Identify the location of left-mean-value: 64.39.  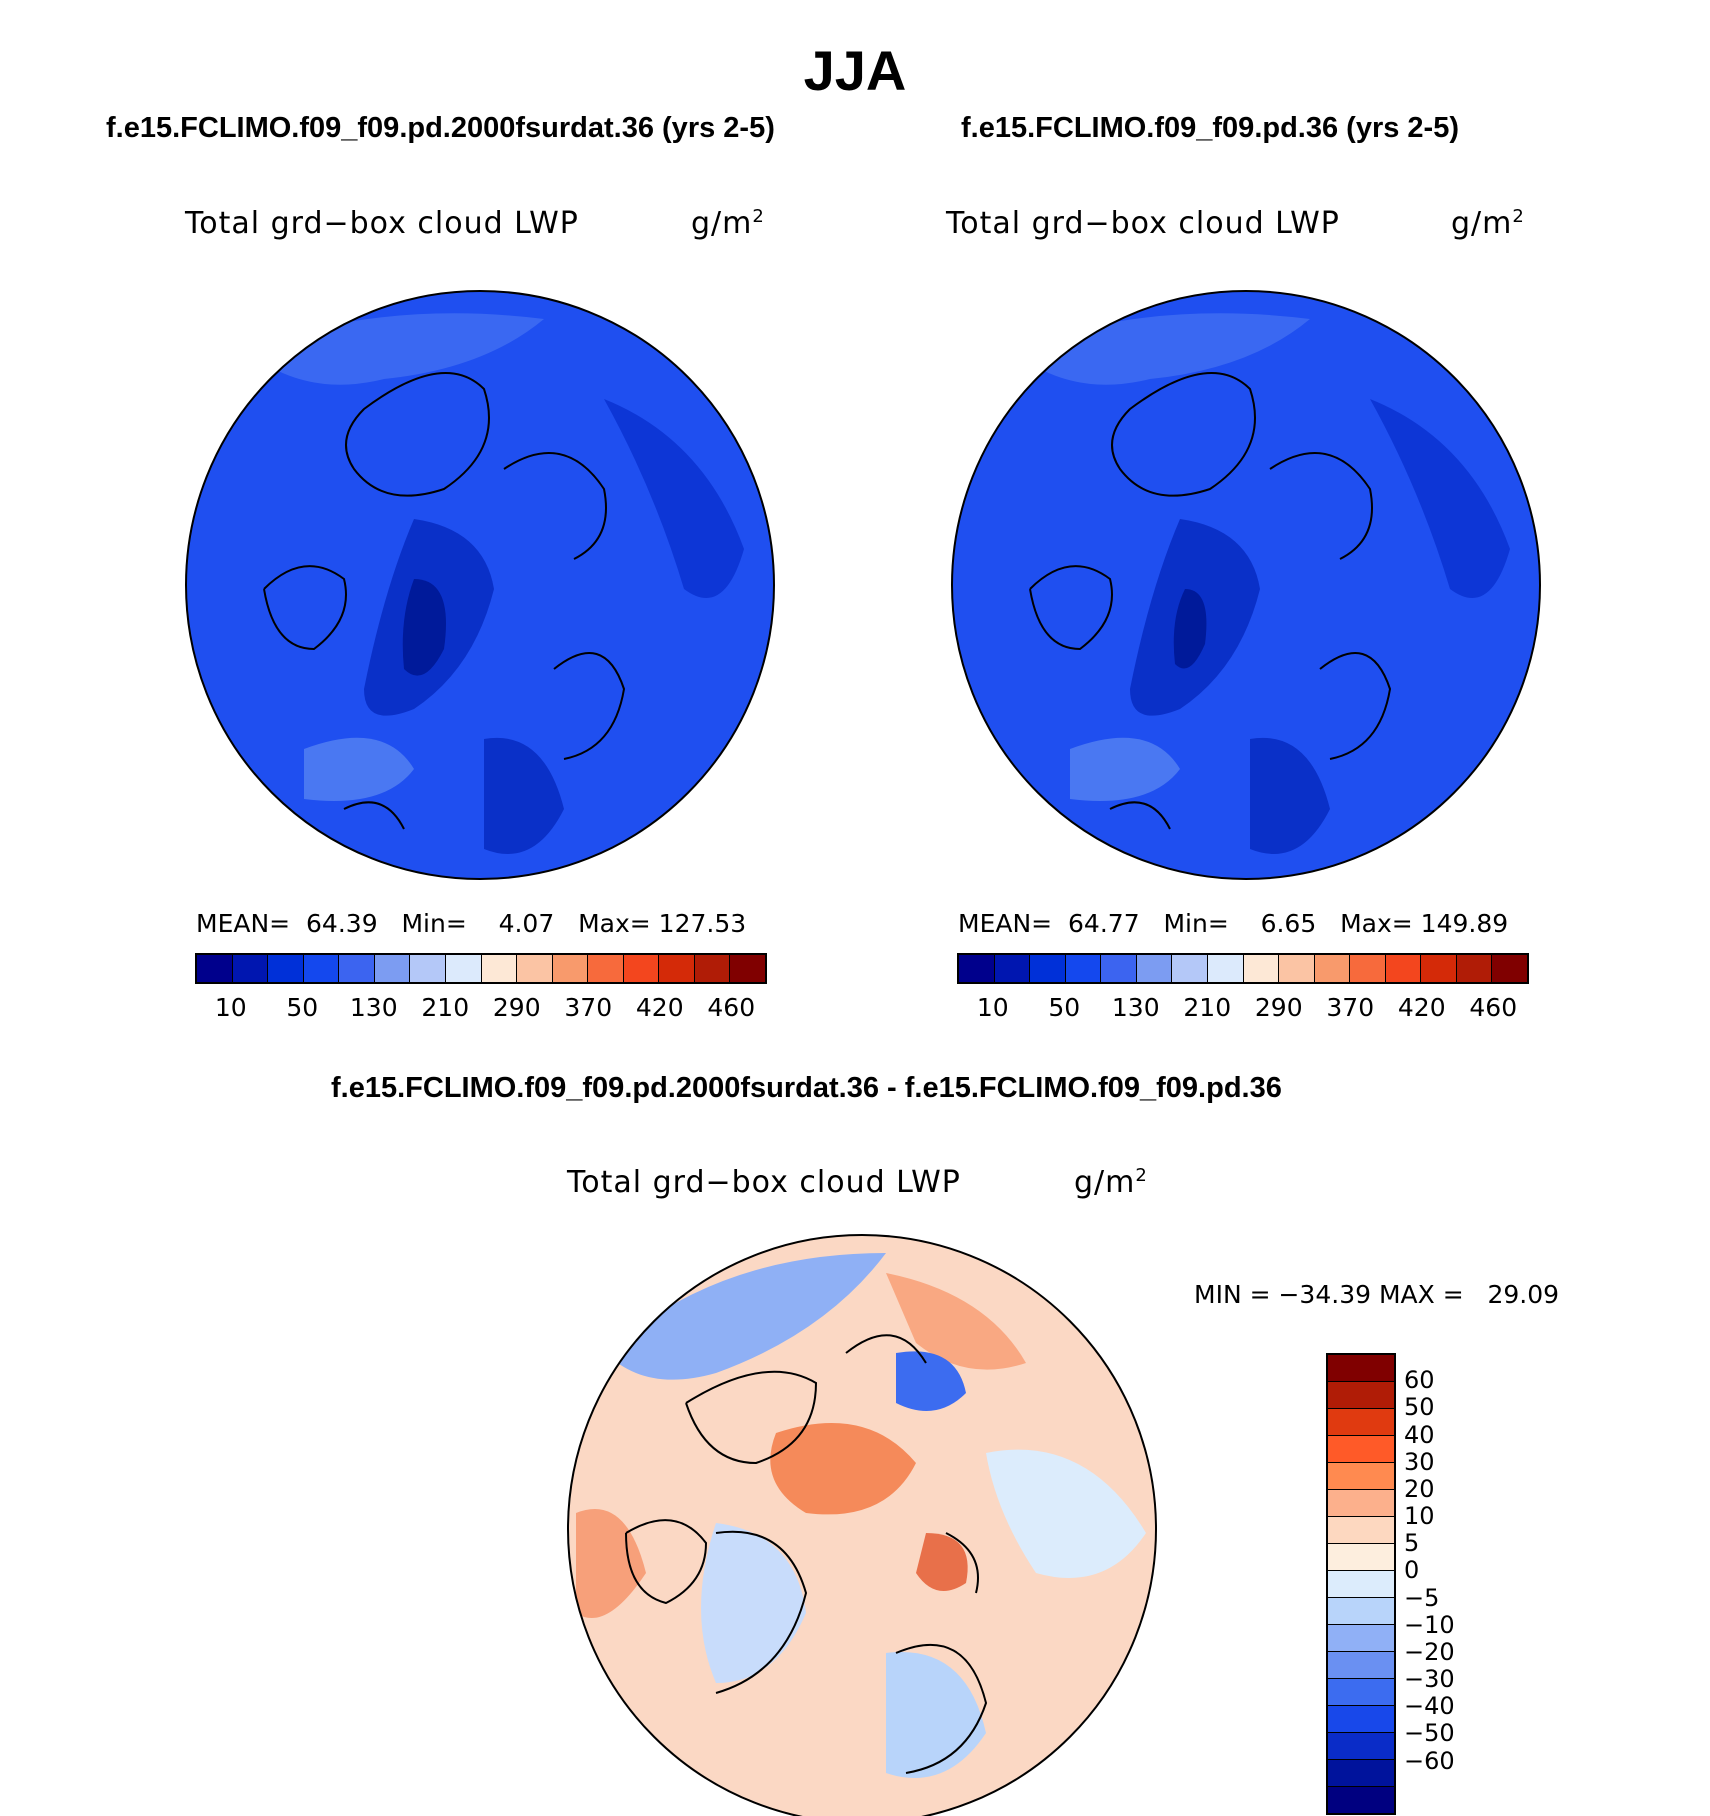
(342, 923).